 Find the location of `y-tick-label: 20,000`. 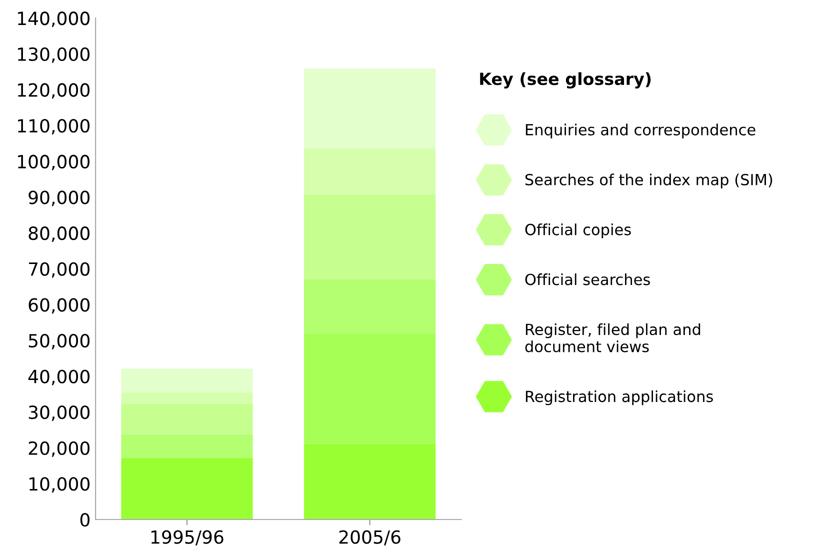

y-tick-label: 20,000 is located at coordinates (59, 449).